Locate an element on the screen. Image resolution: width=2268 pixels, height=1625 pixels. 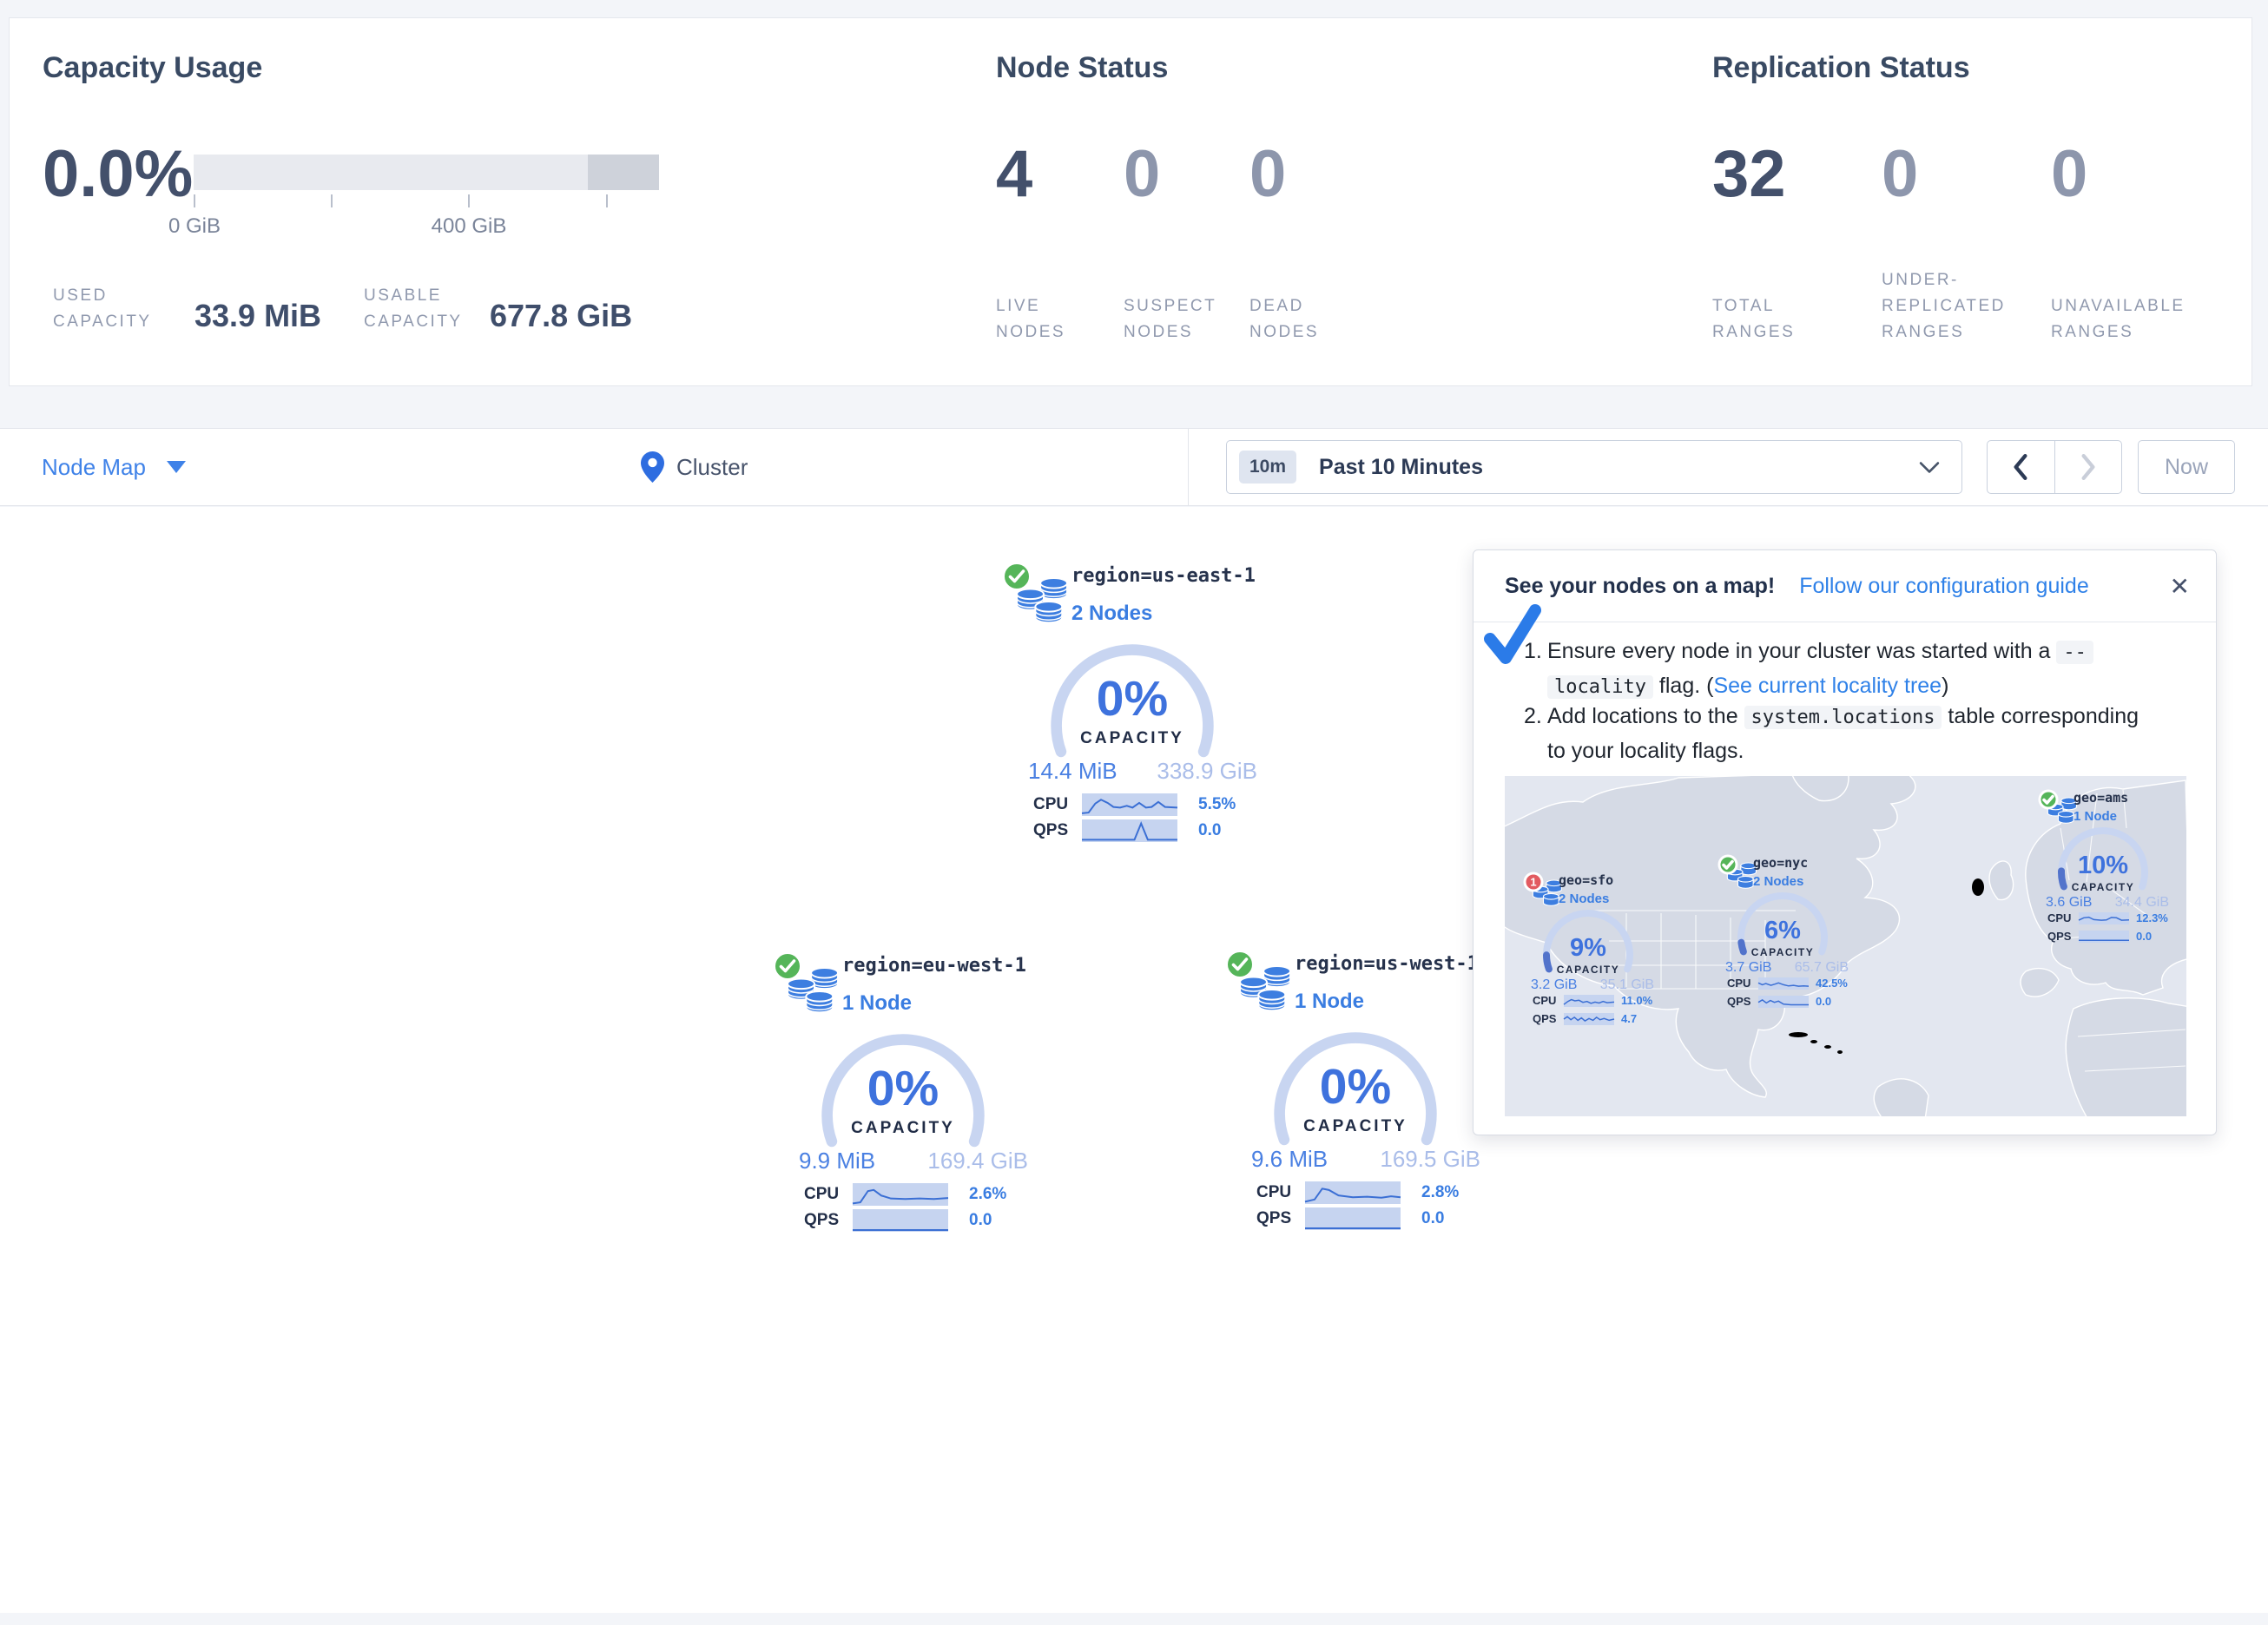
cpu-value: 2.8% is located at coordinates (1441, 1192).